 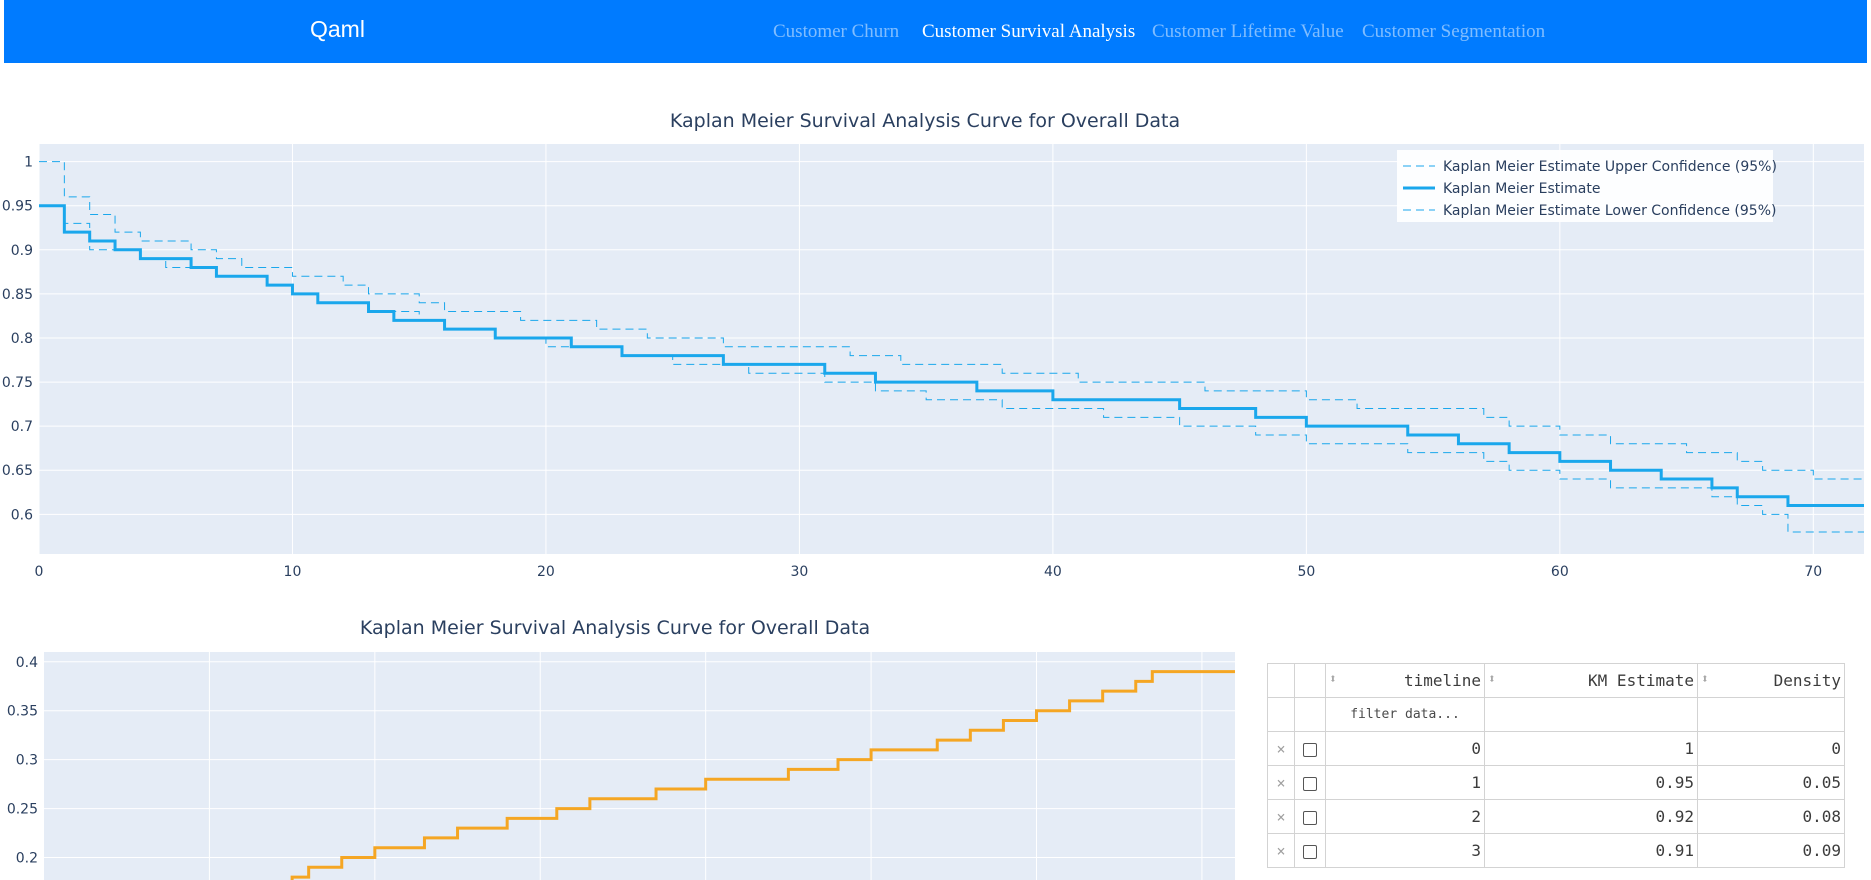 I want to click on table-header-row: ⬍ timeline ⬍ KM Estimate ⬍ Density, so click(x=1556, y=680).